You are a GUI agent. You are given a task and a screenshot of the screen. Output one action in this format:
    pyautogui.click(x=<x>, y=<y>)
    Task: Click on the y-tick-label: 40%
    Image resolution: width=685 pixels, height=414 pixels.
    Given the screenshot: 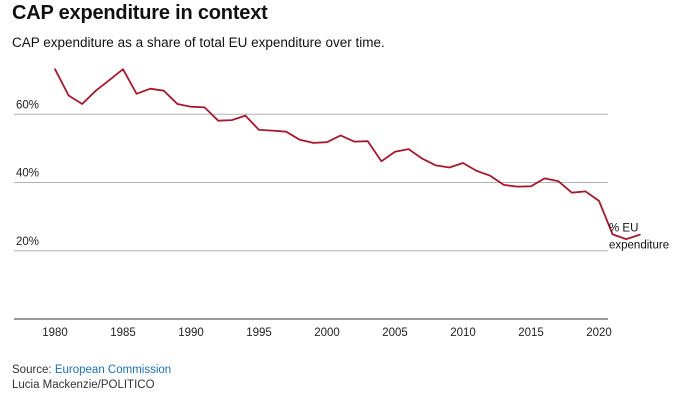 What is the action you would take?
    pyautogui.click(x=27, y=174)
    